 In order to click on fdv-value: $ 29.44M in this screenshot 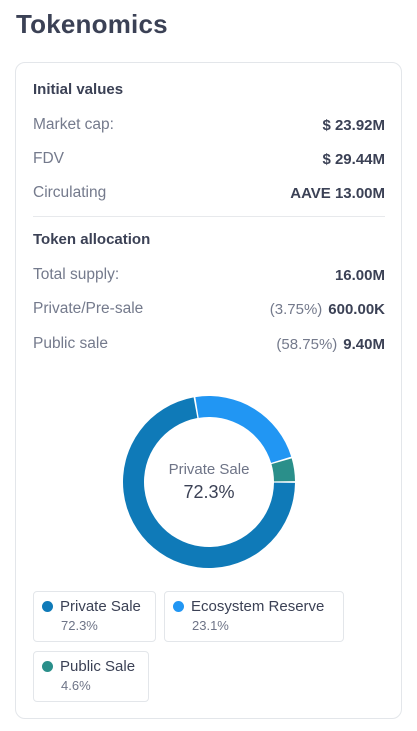, I will do `click(353, 159)`.